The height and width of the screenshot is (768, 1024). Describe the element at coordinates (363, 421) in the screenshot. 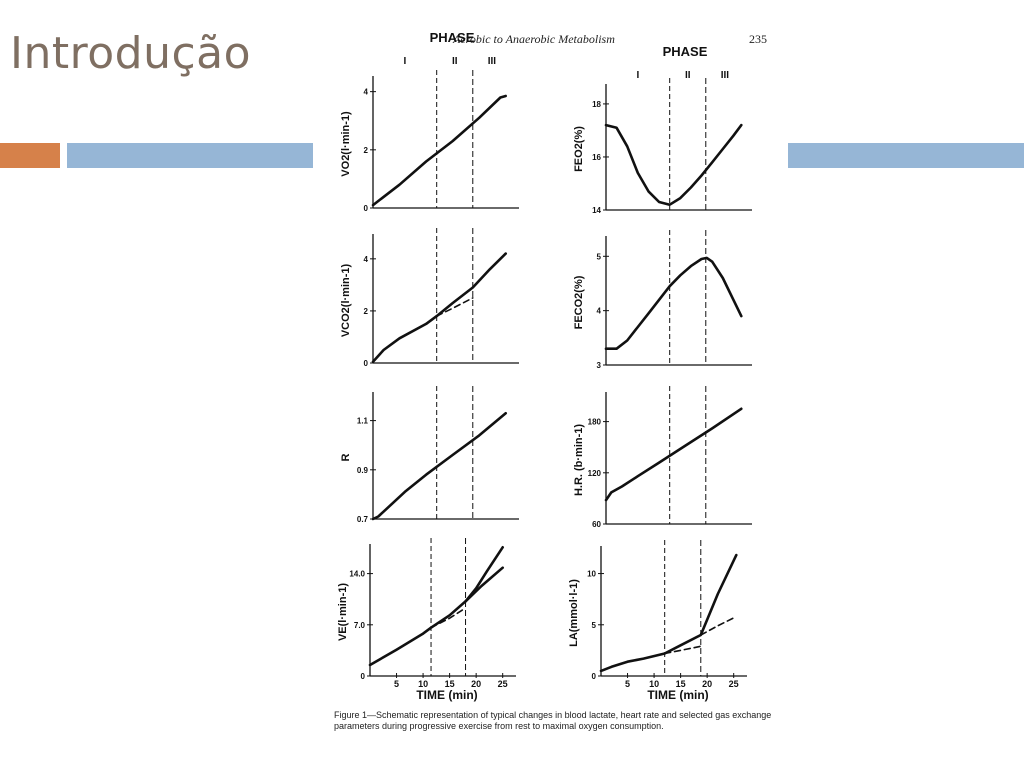

I see `y-tick-label: 1.1` at that location.